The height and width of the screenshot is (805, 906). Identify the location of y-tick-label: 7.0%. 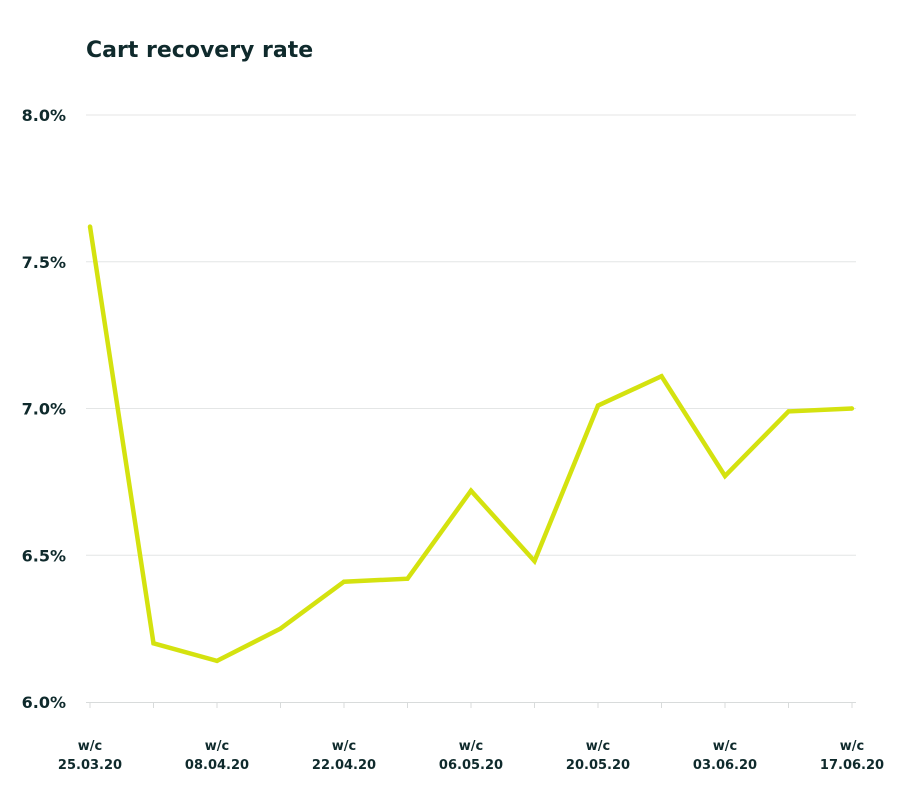
(44, 409).